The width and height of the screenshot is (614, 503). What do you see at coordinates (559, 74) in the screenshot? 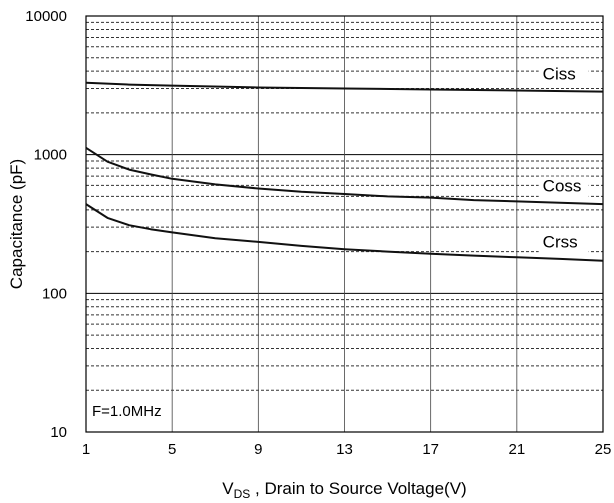
I see `series-label-ciss: Ciss` at bounding box center [559, 74].